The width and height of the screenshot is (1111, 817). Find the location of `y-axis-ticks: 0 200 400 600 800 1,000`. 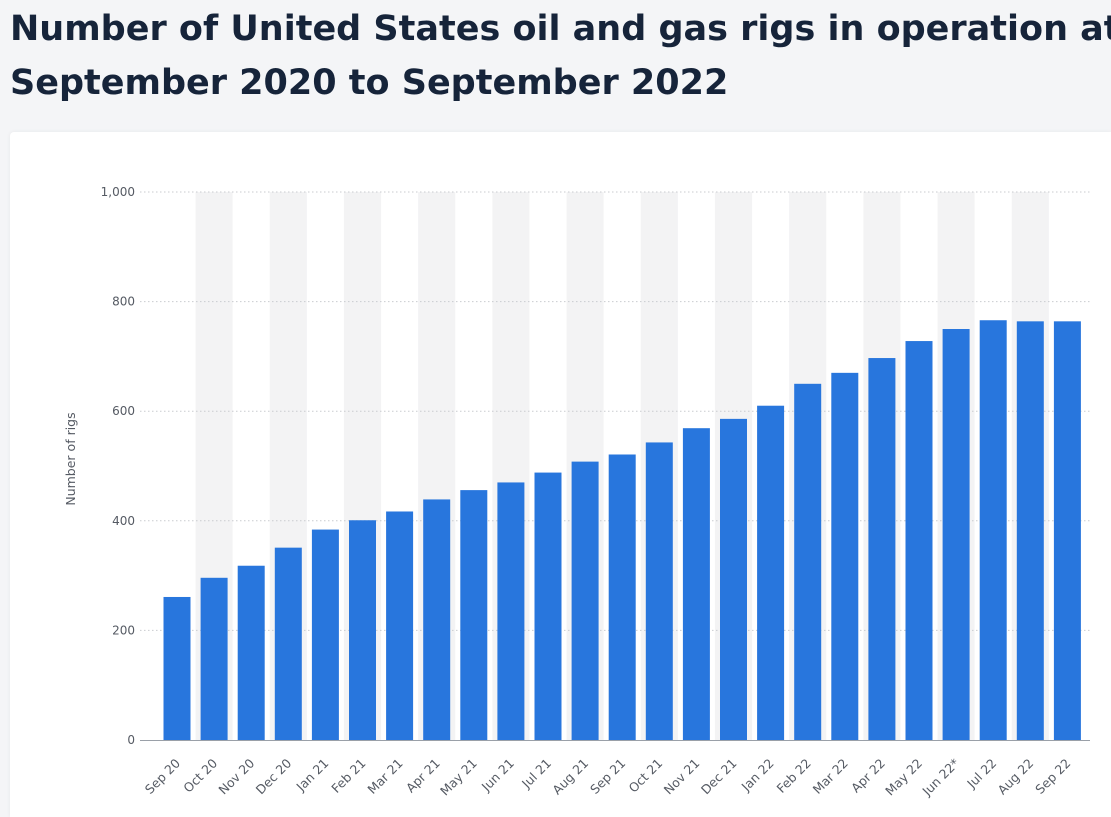

y-axis-ticks: 0 200 400 600 800 1,000 is located at coordinates (118, 466).